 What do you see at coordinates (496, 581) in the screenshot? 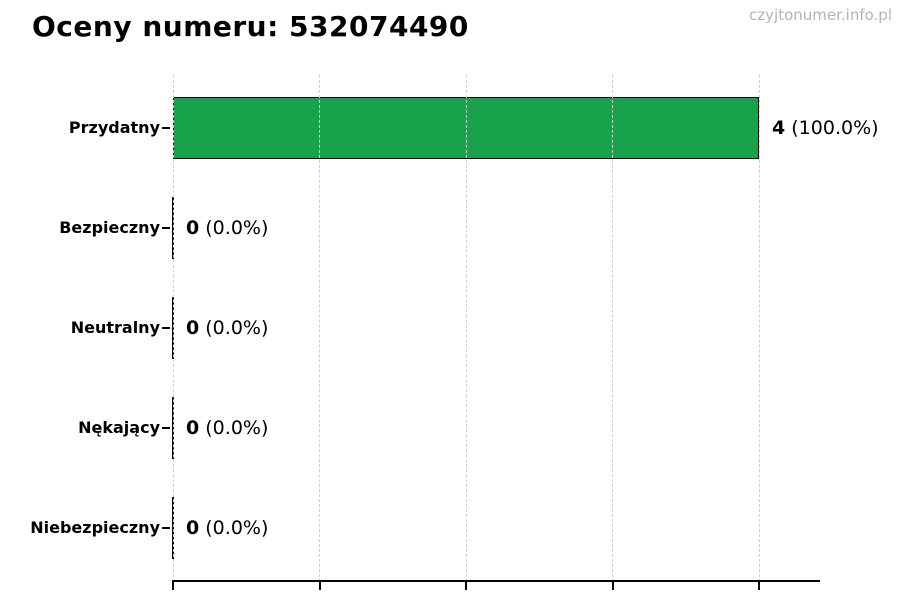
I see `x-axis-line` at bounding box center [496, 581].